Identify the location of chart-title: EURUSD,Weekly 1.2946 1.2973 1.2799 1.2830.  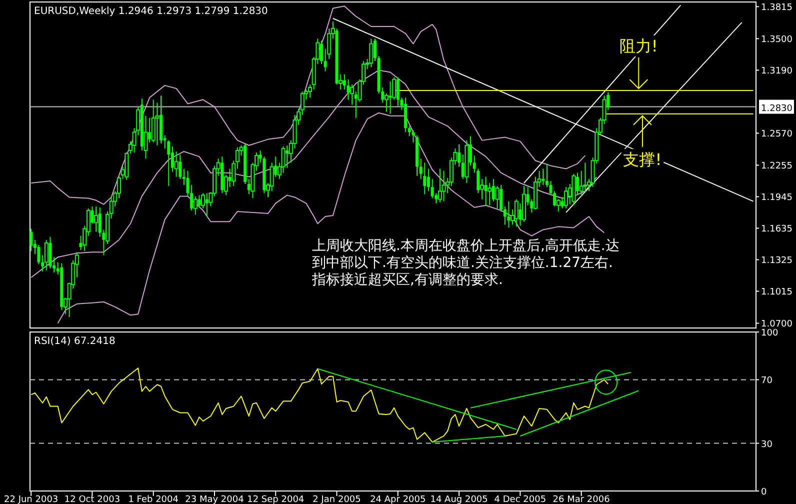
(151, 11).